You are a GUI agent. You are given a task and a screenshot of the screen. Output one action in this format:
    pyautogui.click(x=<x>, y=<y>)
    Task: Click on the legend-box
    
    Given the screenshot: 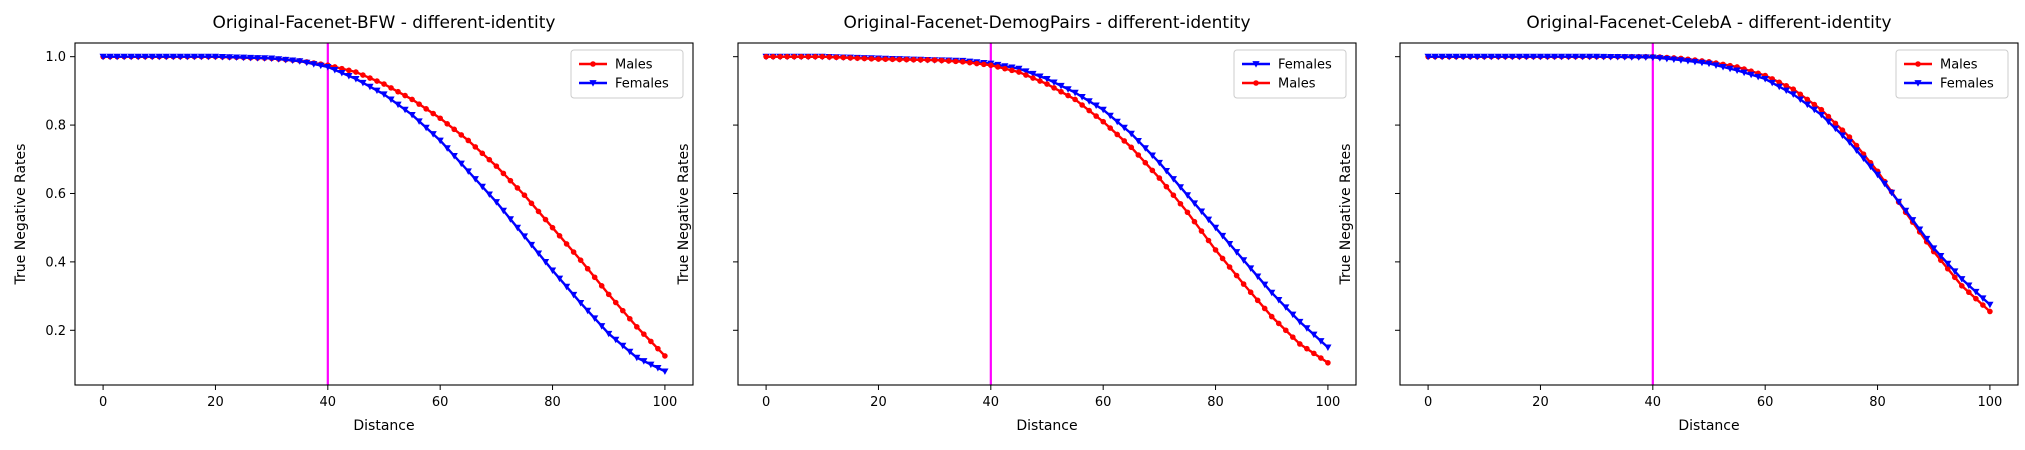 What is the action you would take?
    pyautogui.click(x=1290, y=74)
    